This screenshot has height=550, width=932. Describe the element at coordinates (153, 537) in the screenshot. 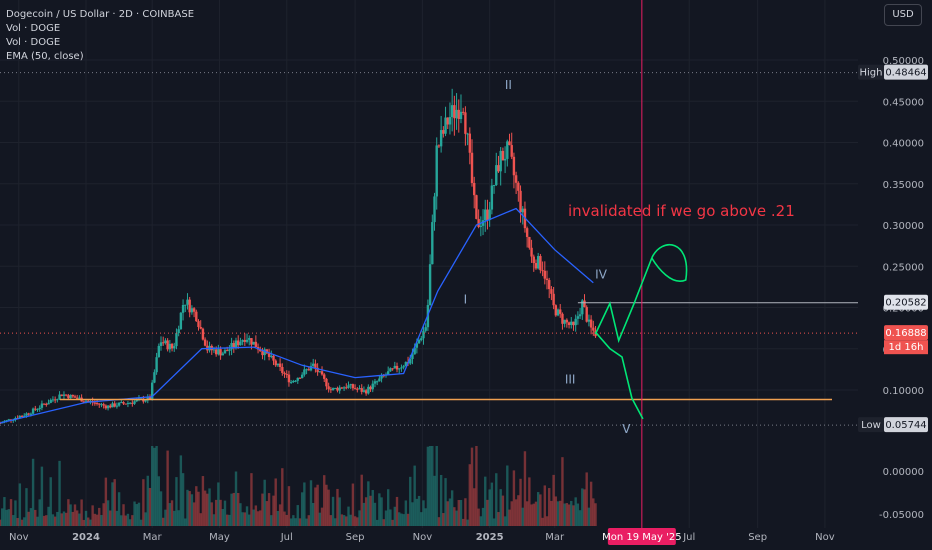

I see `time-tick: Mar` at that location.